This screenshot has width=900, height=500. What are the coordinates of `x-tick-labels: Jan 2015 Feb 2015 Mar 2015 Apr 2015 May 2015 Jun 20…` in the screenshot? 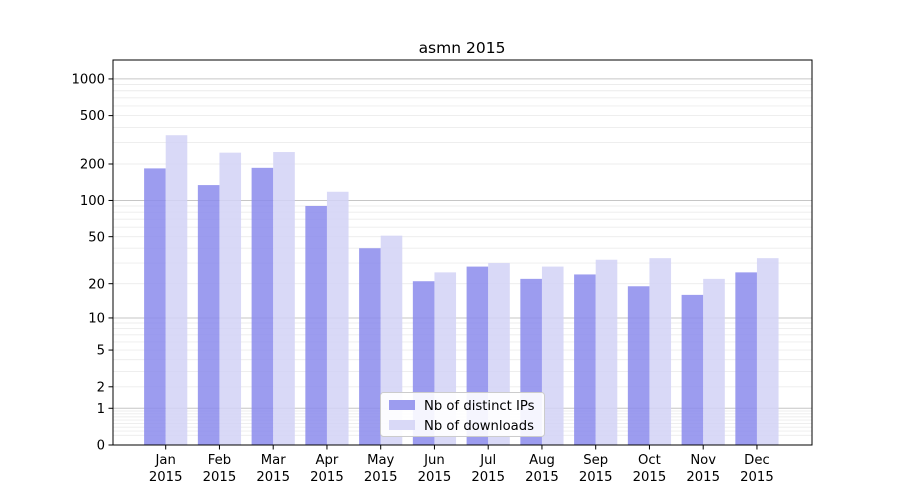 It's located at (461, 469).